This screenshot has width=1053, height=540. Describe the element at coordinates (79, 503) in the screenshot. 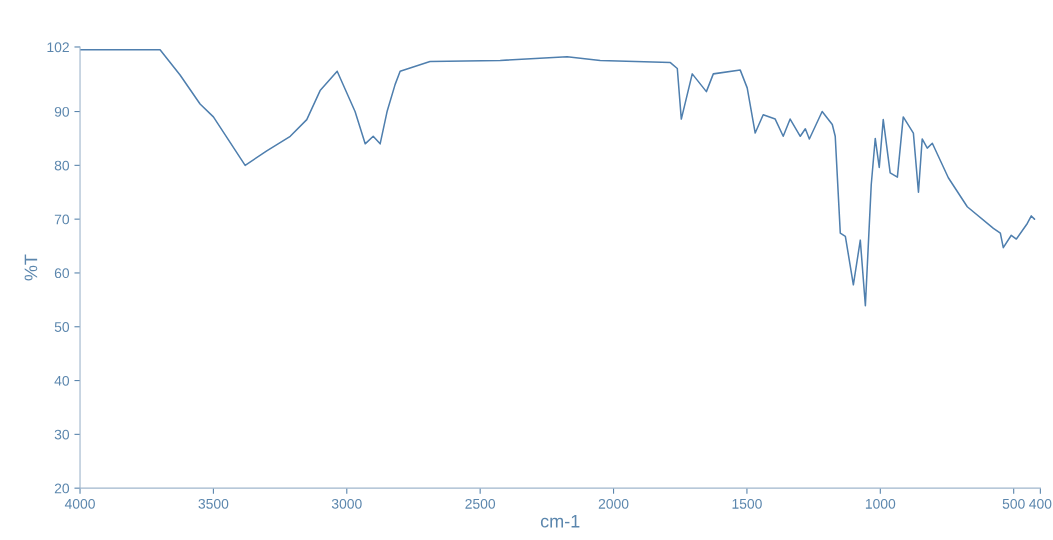

I see `x-tick-label: 4000` at that location.